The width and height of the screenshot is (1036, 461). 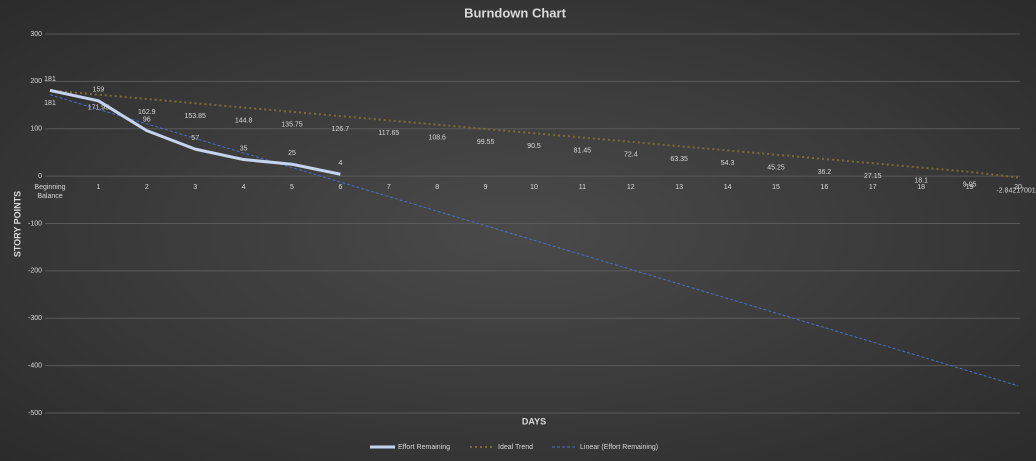 I want to click on data-label: 25, so click(x=292, y=153).